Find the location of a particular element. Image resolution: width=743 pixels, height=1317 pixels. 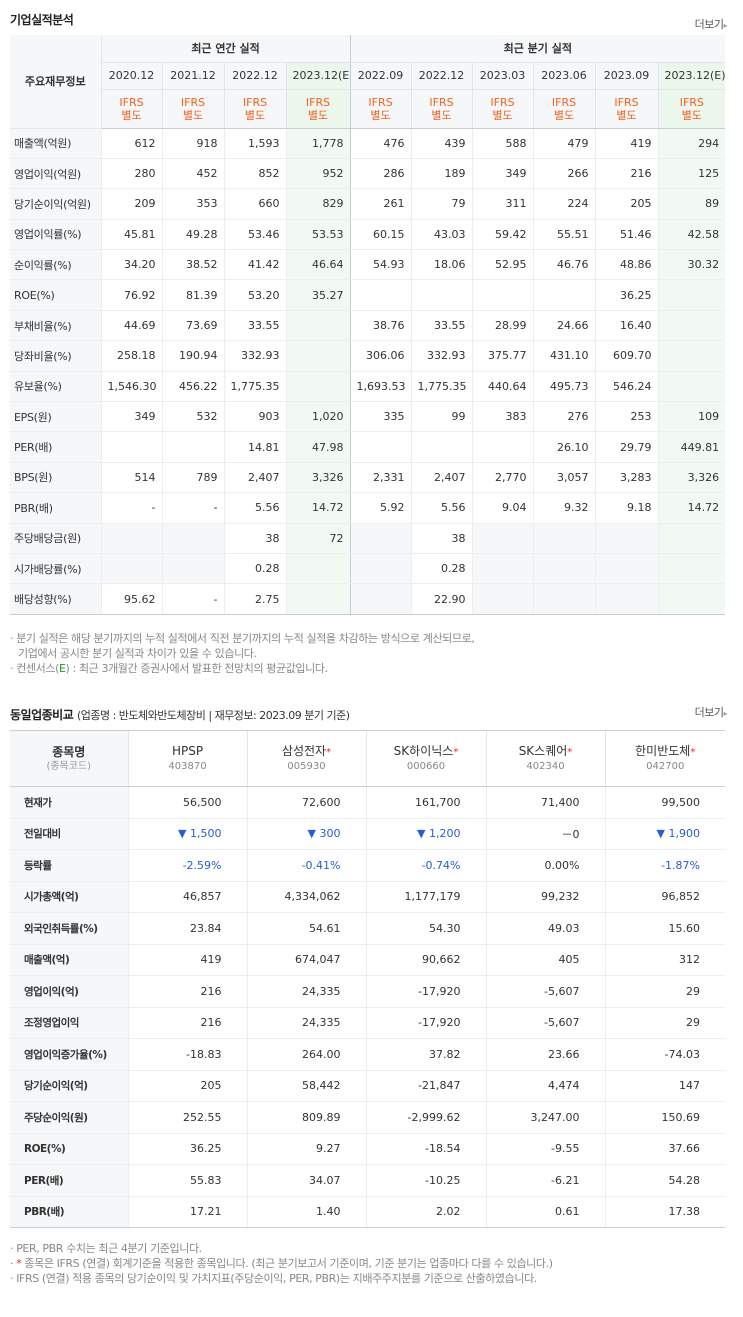

row-label: 전일대비 is located at coordinates (69, 834).